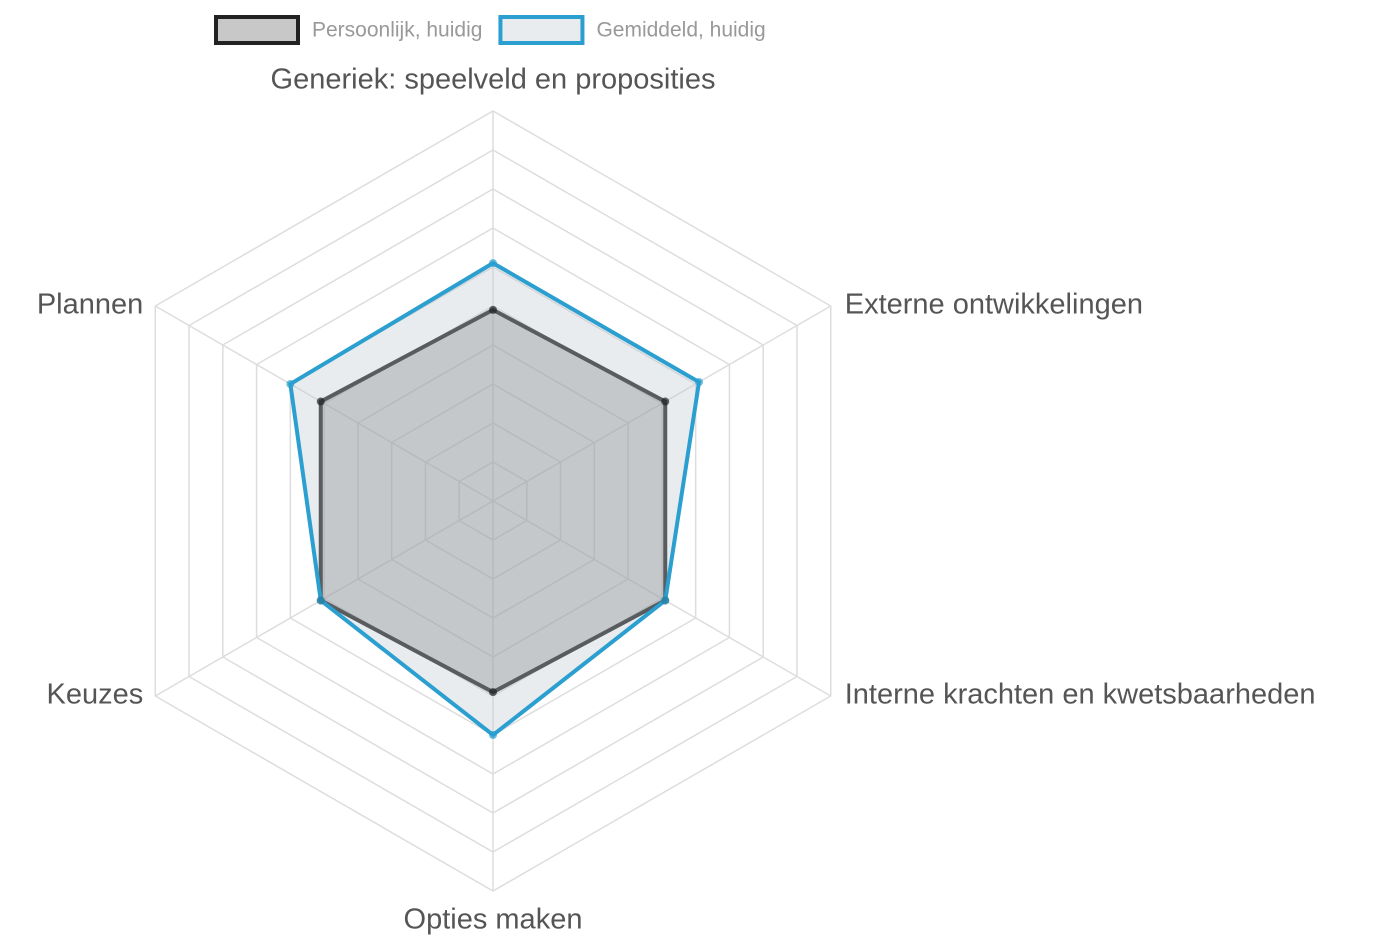 This screenshot has height=942, width=1379. Describe the element at coordinates (493, 920) in the screenshot. I see `axis-label: Opties maken` at that location.